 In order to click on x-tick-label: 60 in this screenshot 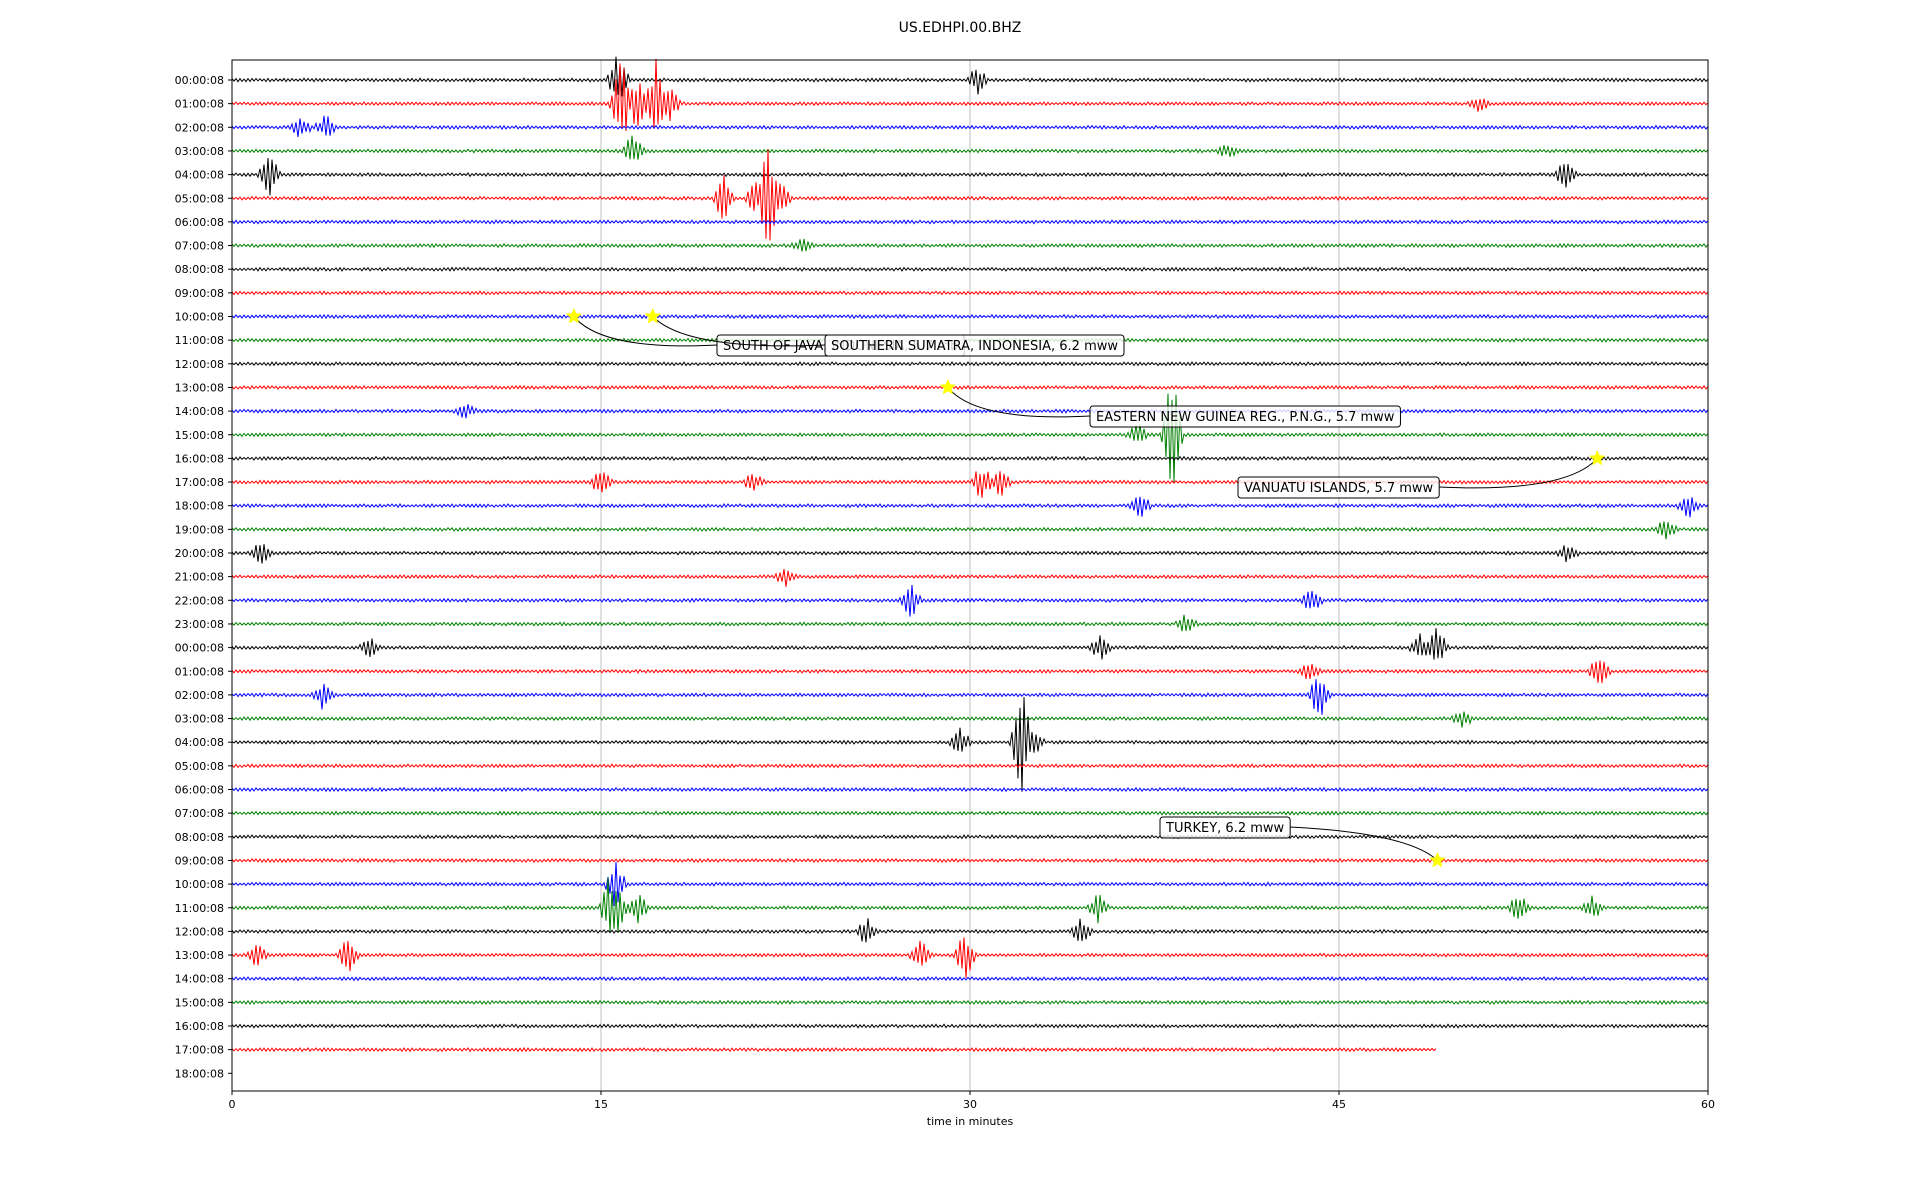, I will do `click(1708, 1104)`.